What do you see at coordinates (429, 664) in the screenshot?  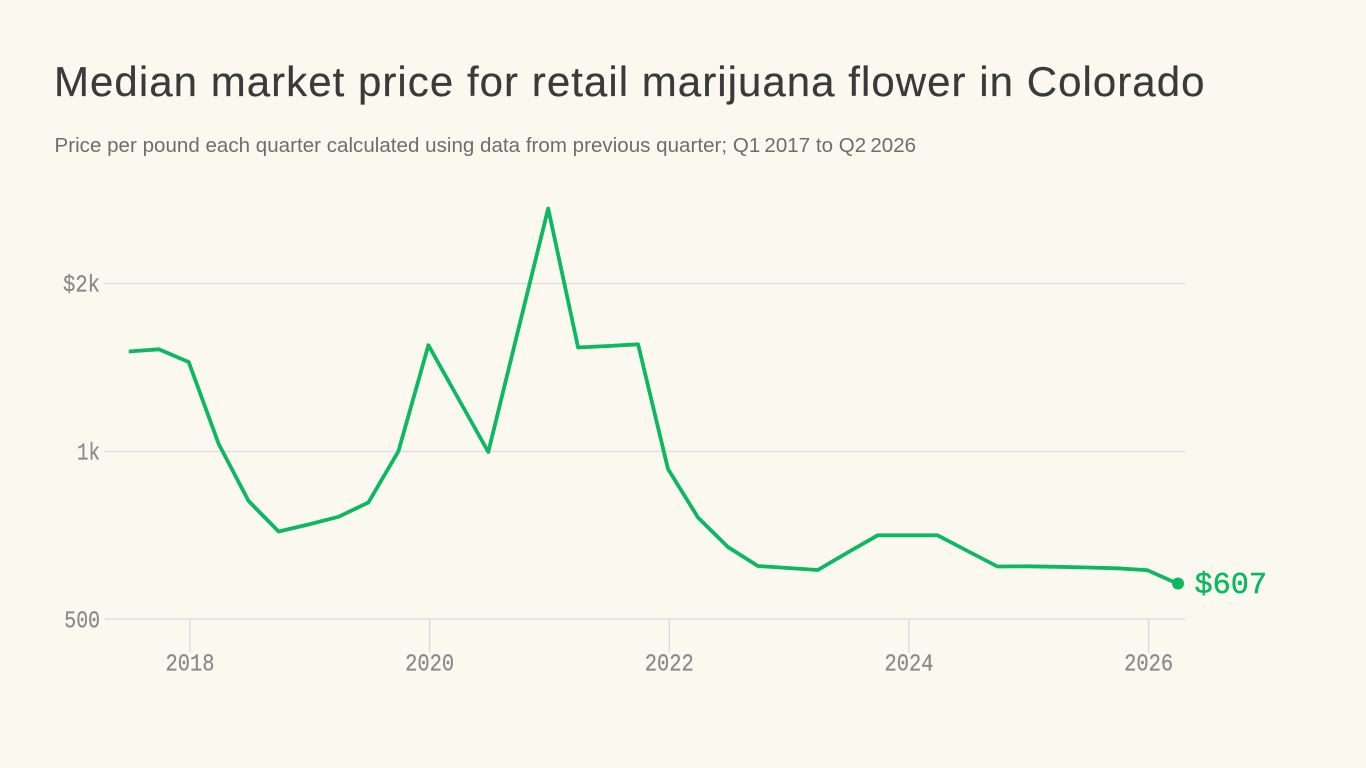 I see `svg-text: 2020` at bounding box center [429, 664].